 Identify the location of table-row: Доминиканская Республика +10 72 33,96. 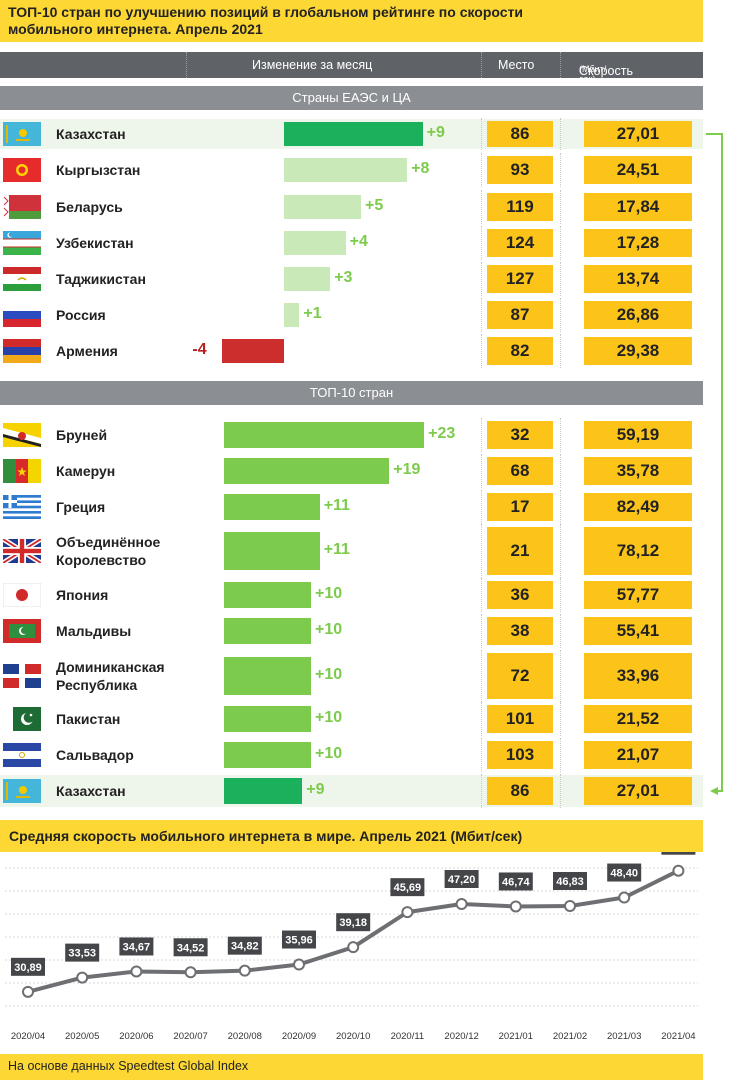
(351, 676).